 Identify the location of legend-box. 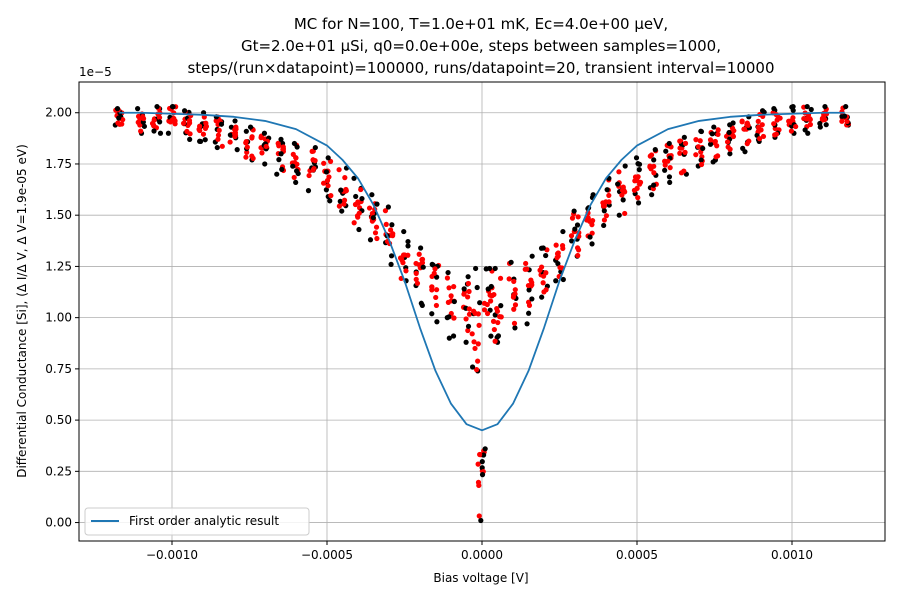
(197, 521).